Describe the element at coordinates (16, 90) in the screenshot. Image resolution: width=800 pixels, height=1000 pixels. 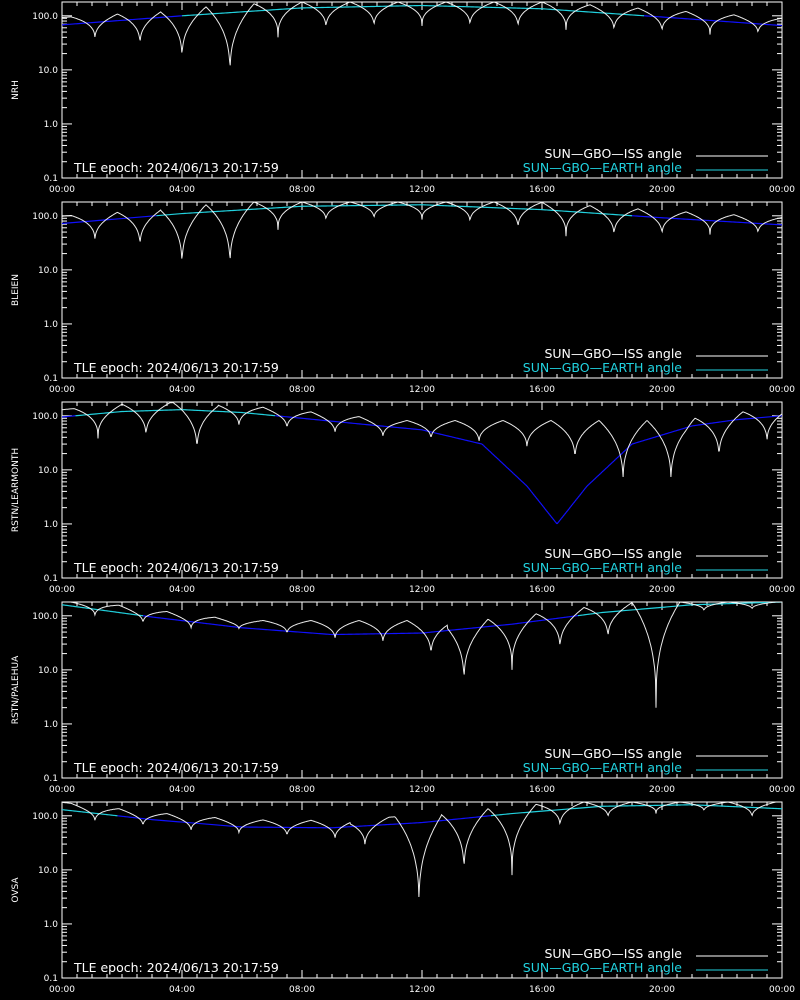
I see `y-axis-label: NRH` at that location.